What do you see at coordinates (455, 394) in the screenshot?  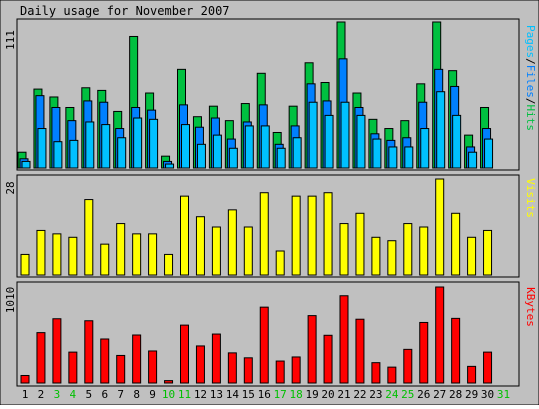 I see `day-label-28: 28` at bounding box center [455, 394].